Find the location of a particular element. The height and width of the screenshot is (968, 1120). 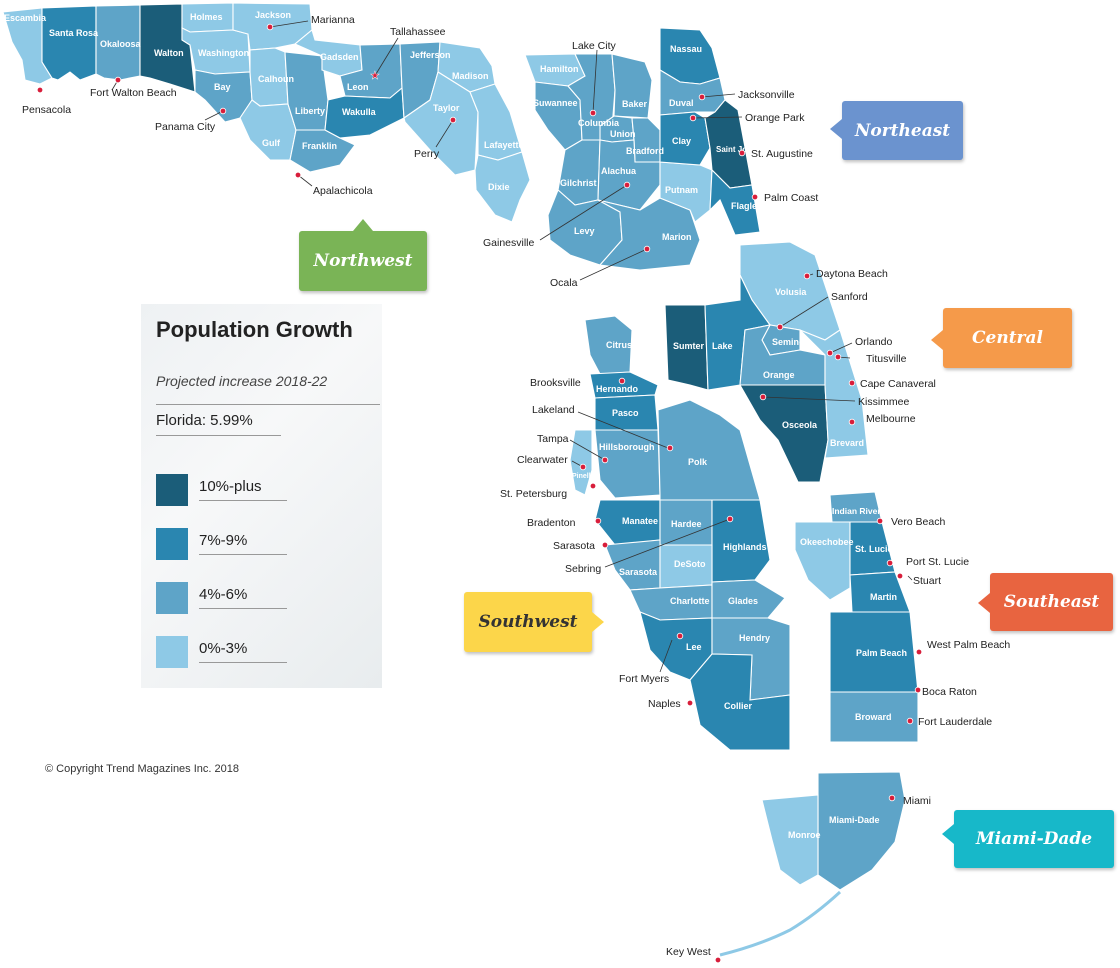

county-sarasota is located at coordinates (632, 565).